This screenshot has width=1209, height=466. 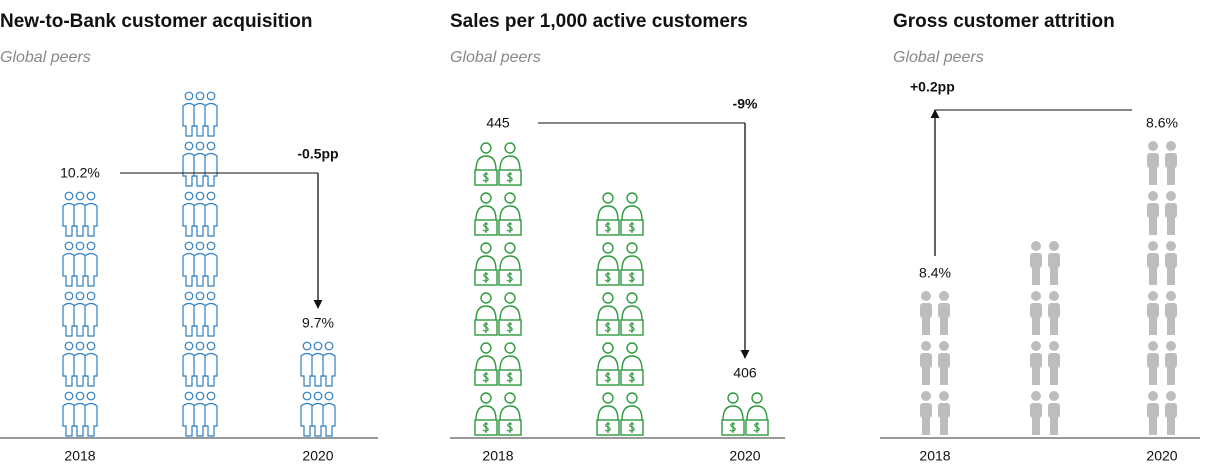 I want to click on value-label: 9.7%, so click(x=318, y=323).